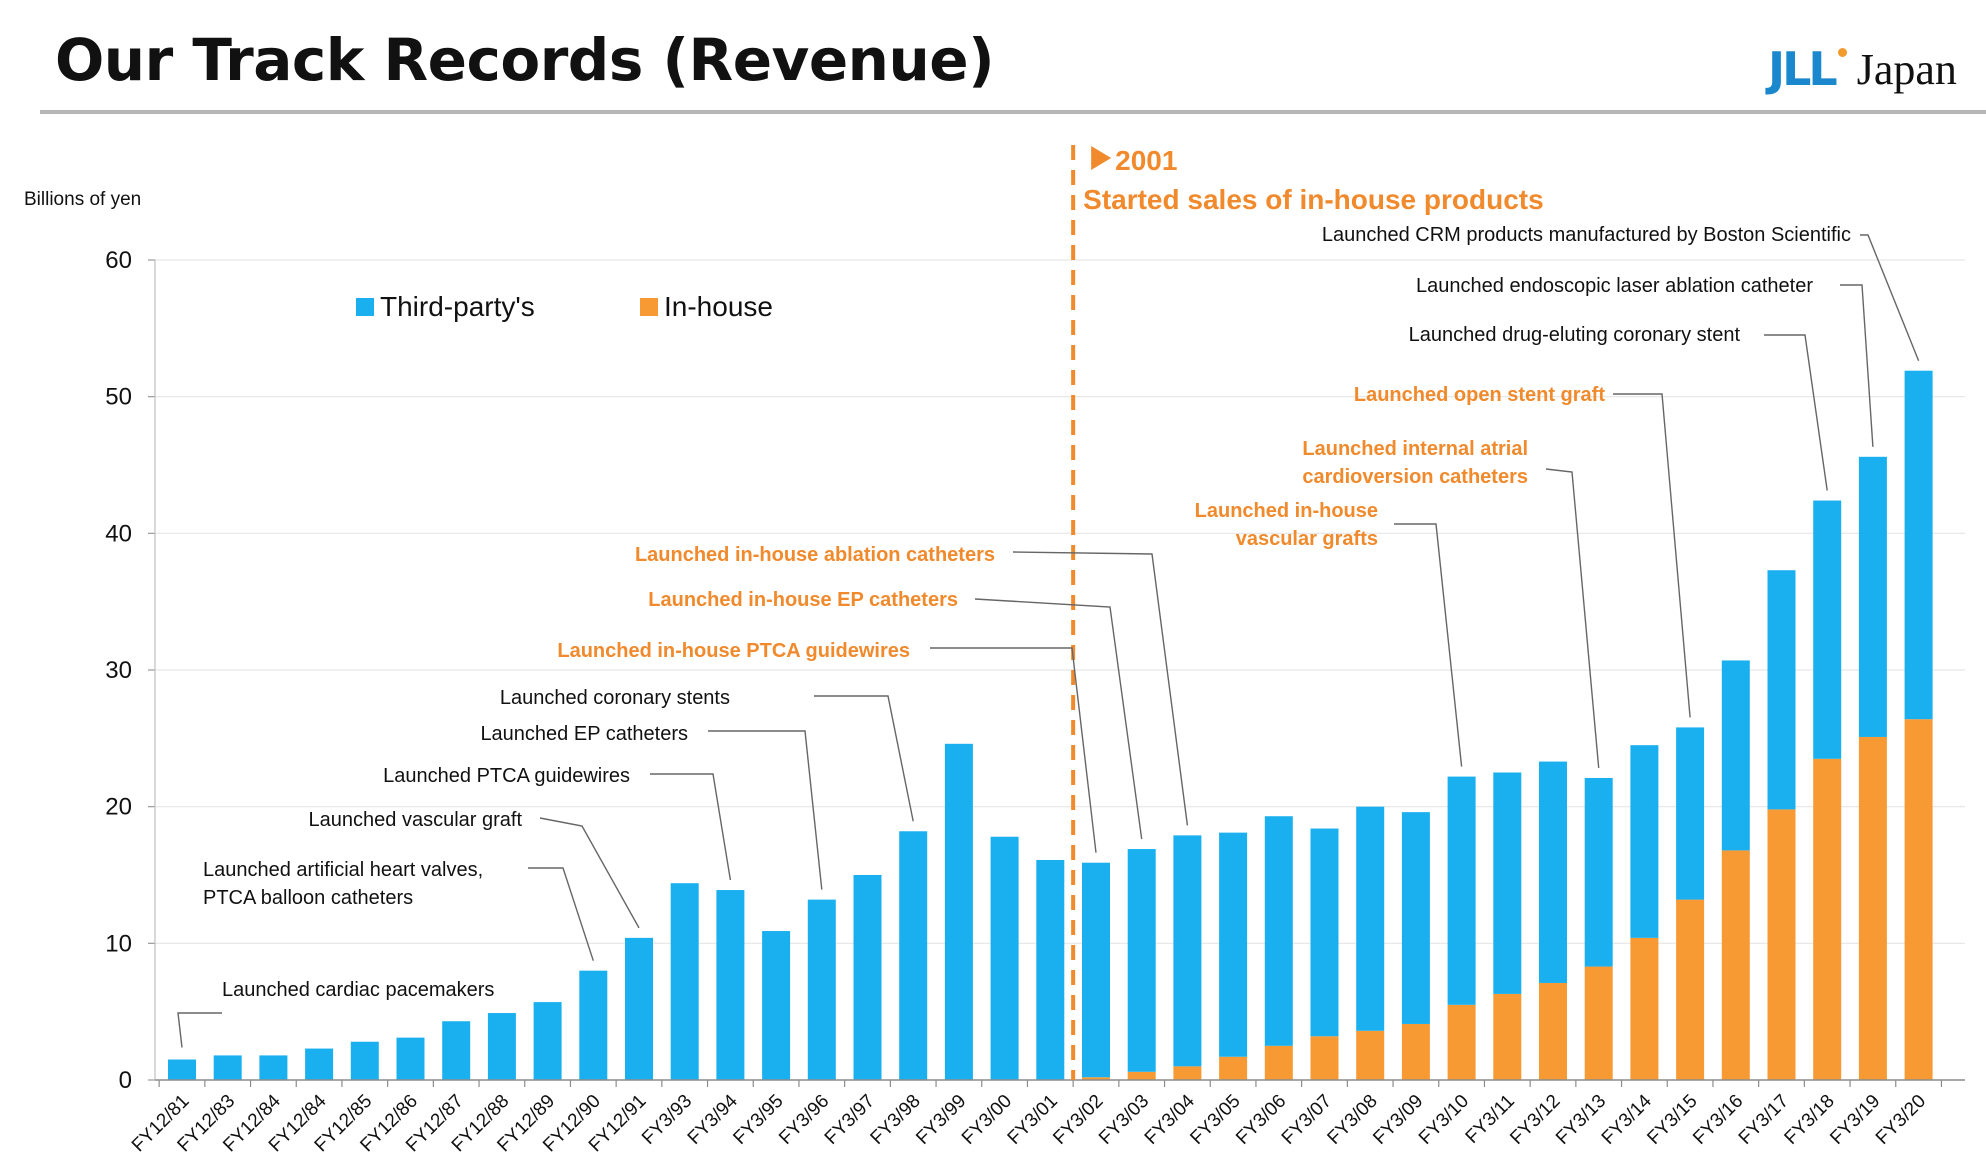 The width and height of the screenshot is (1986, 1170). I want to click on x-tick-label: FY3/95, so click(758, 1120).